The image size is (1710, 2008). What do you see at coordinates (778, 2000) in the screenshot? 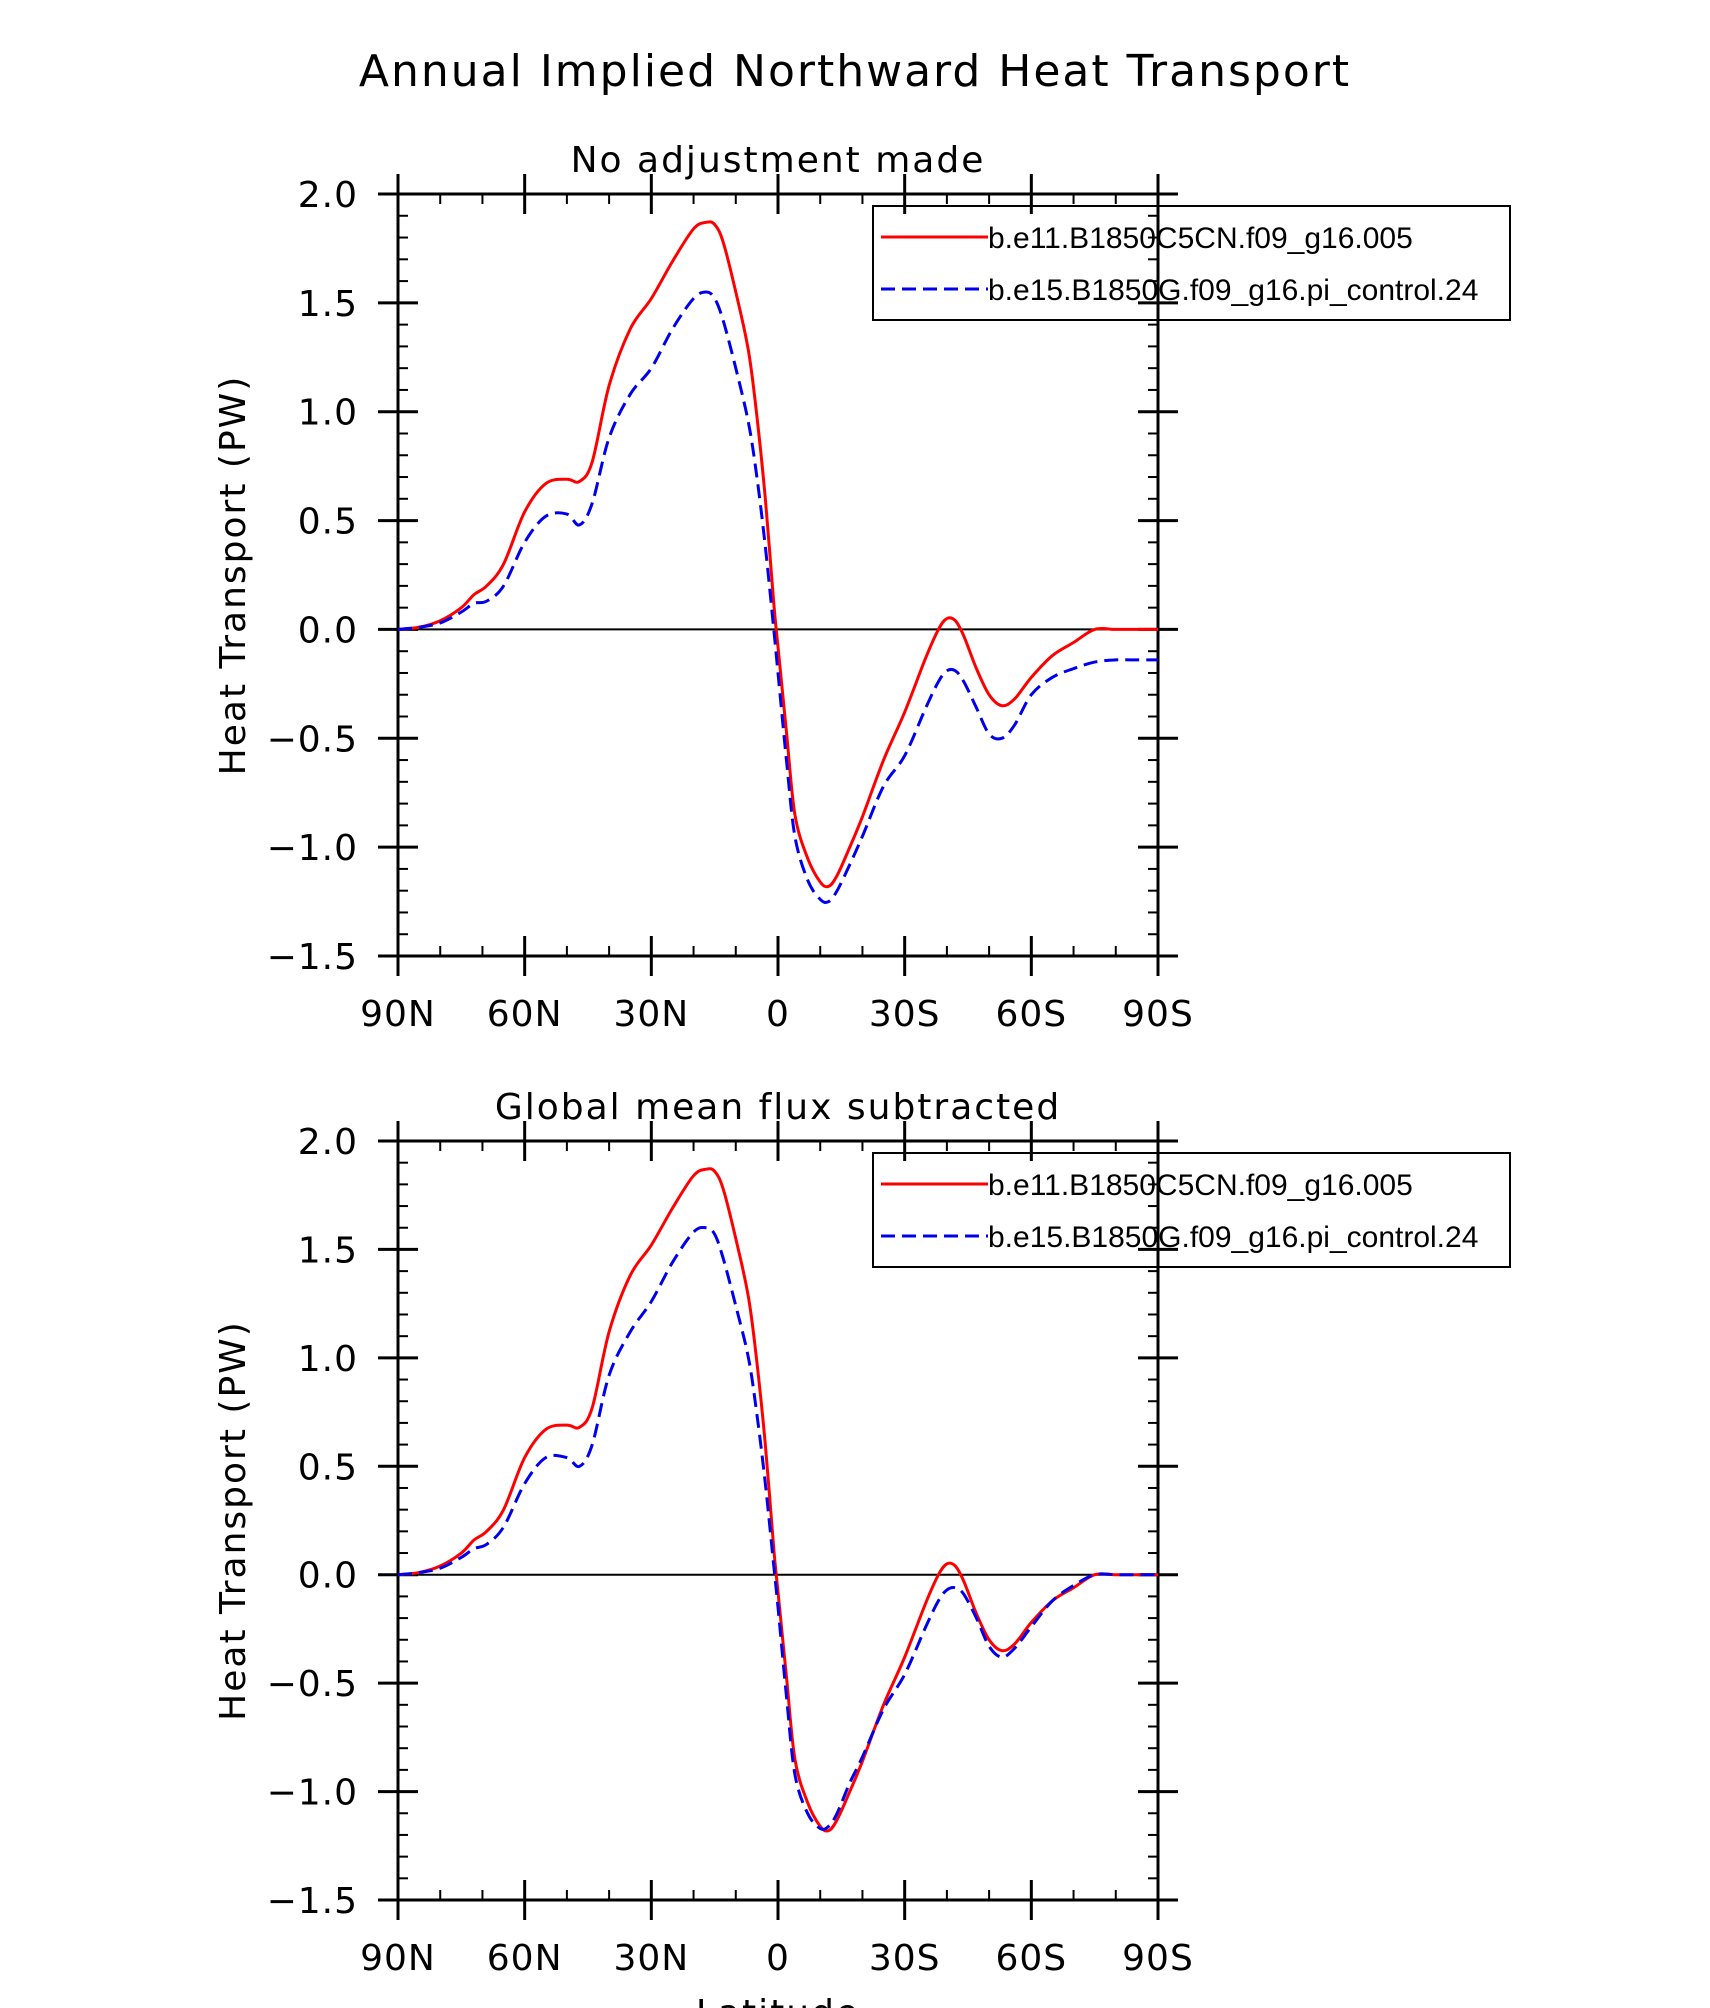
I see `x-axis-label: Latitude` at bounding box center [778, 2000].